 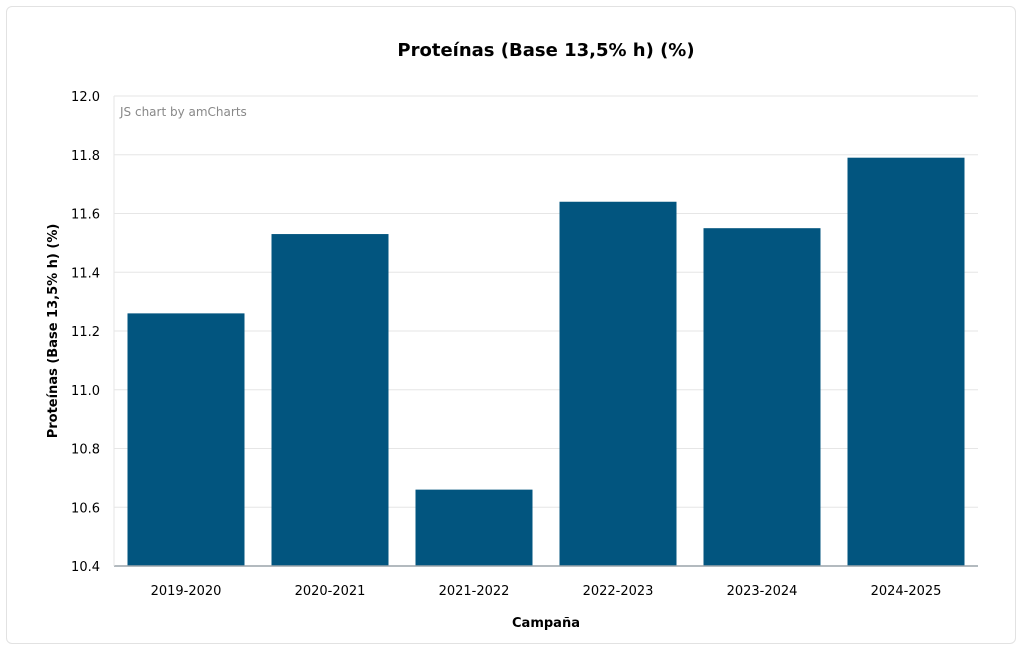 I want to click on x-tick-label: 2019-2020, so click(x=186, y=591).